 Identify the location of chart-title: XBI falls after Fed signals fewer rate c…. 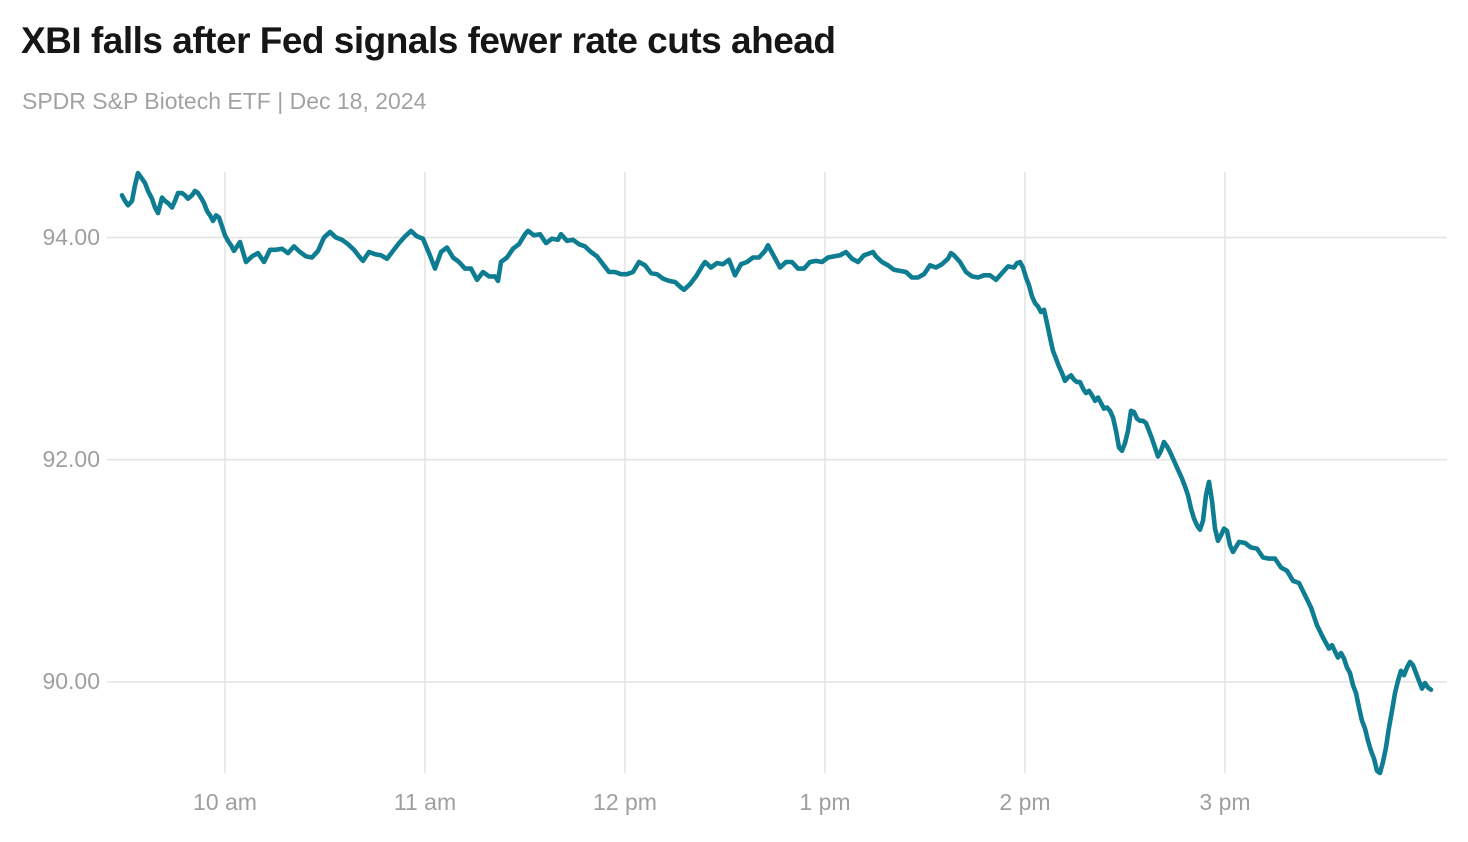
(428, 40).